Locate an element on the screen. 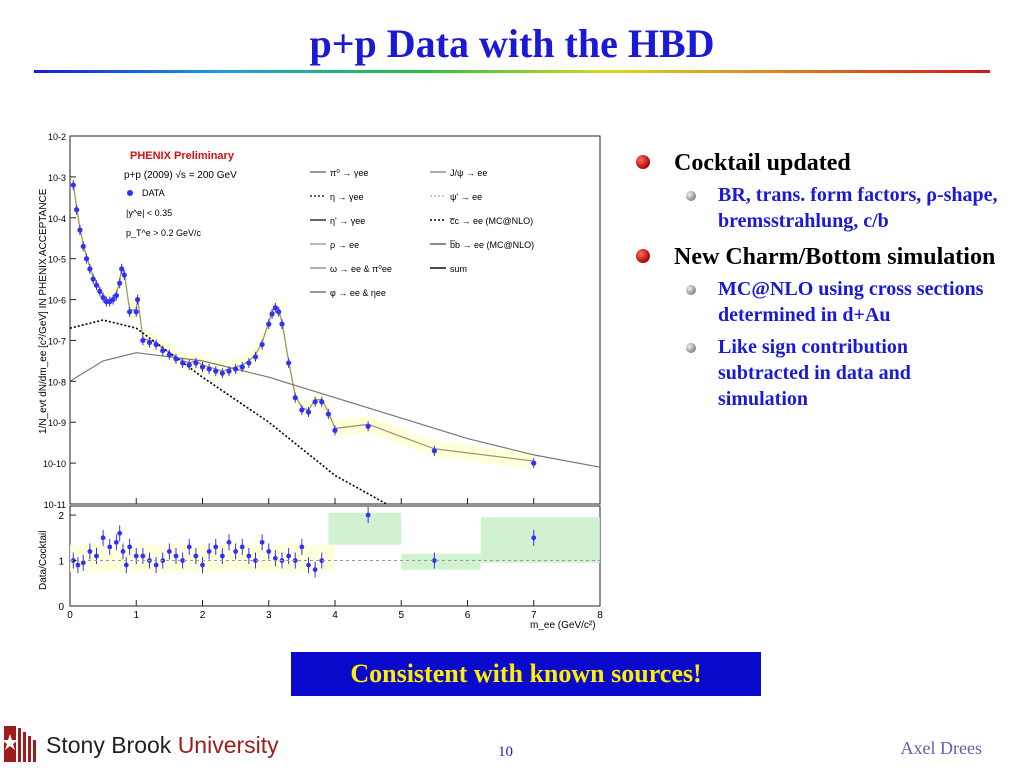 Image resolution: width=1024 pixels, height=768 pixels. y-tick-label: 10-11 is located at coordinates (55, 505).